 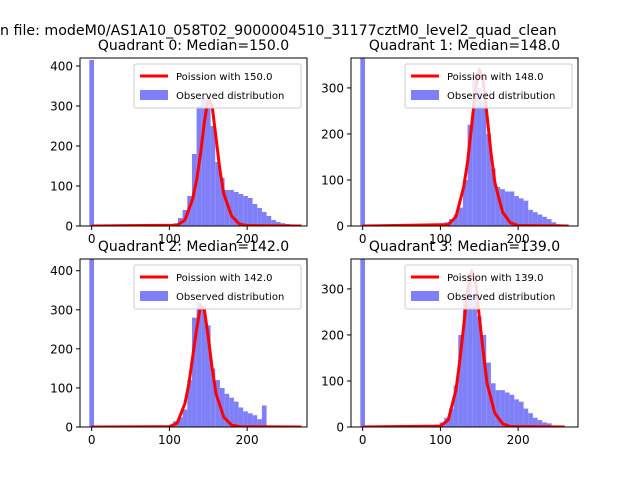 What do you see at coordinates (224, 278) in the screenshot?
I see `legend-label-poisson: Poission with 142.0` at bounding box center [224, 278].